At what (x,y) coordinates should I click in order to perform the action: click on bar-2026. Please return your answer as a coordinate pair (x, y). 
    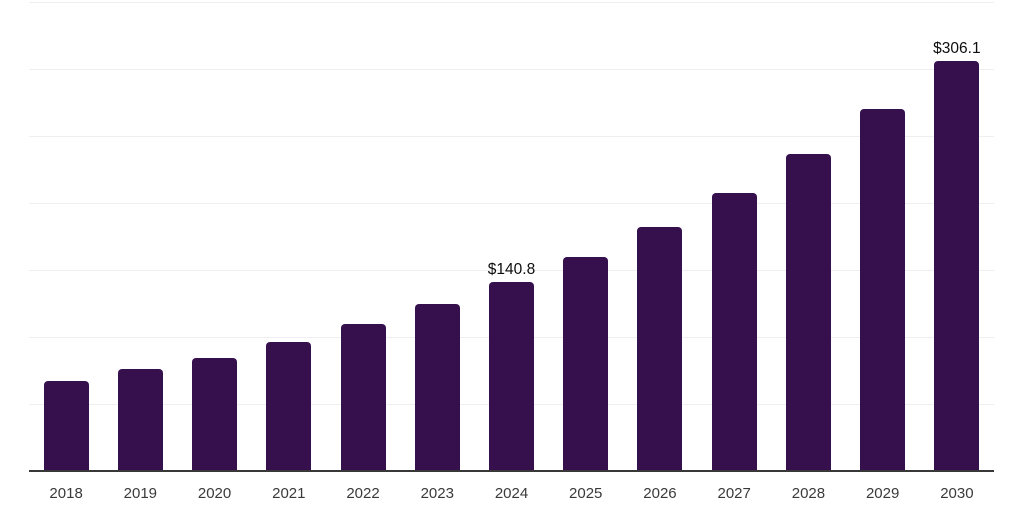
    Looking at the image, I should click on (660, 348).